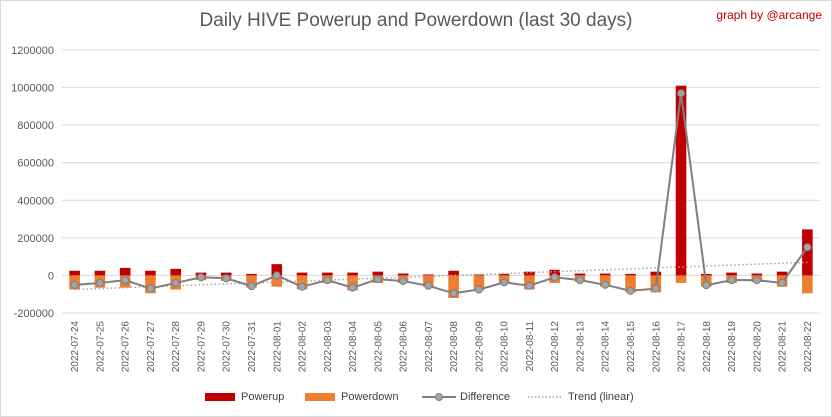 This screenshot has height=417, width=832. Describe the element at coordinates (732, 347) in the screenshot. I see `x-tick-label: 2022-08-19` at that location.